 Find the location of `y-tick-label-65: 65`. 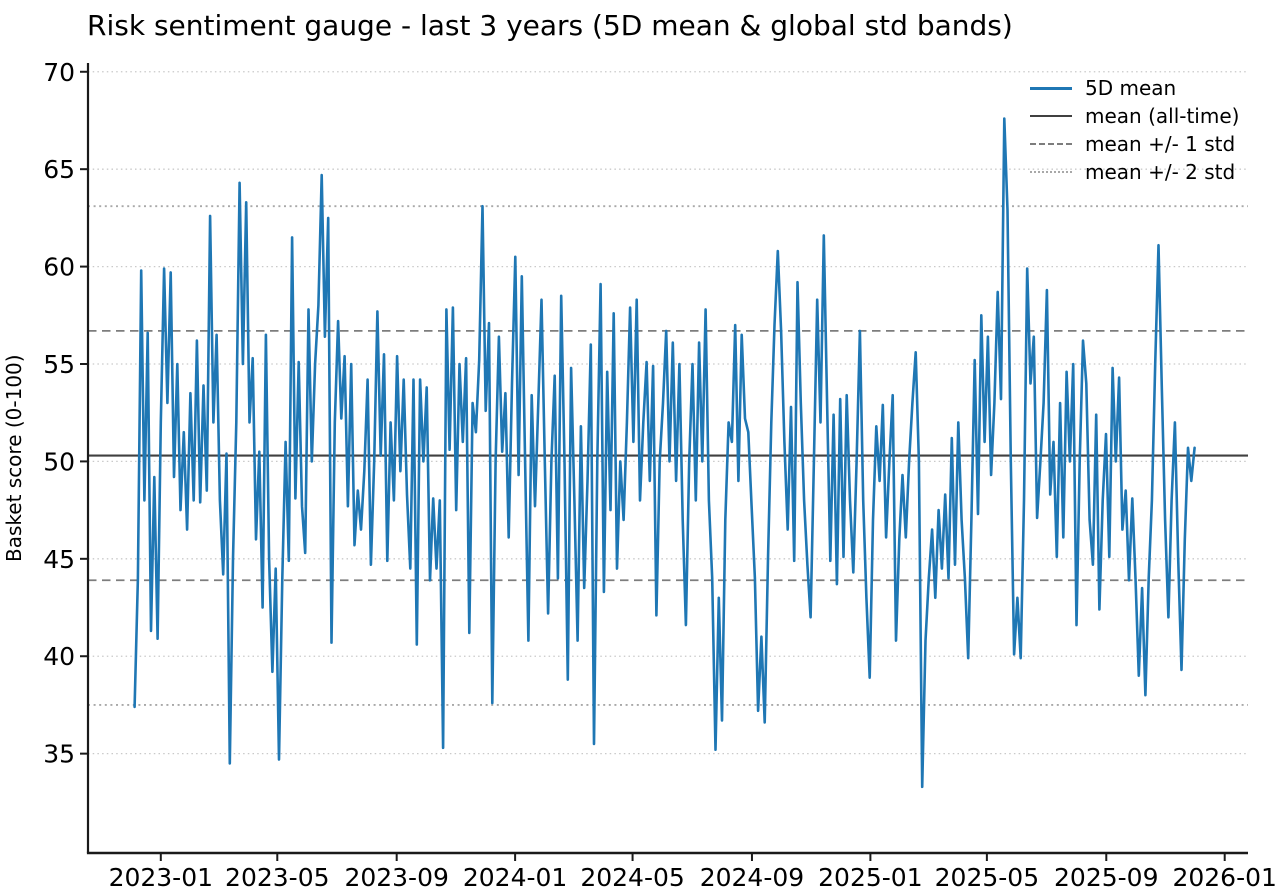

y-tick-label-65: 65 is located at coordinates (59, 169).